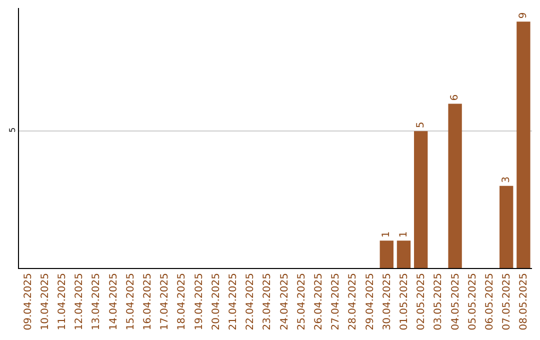 This screenshot has height=340, width=540. What do you see at coordinates (319, 301) in the screenshot?
I see `x-tick-label: 26.04.2025` at bounding box center [319, 301].